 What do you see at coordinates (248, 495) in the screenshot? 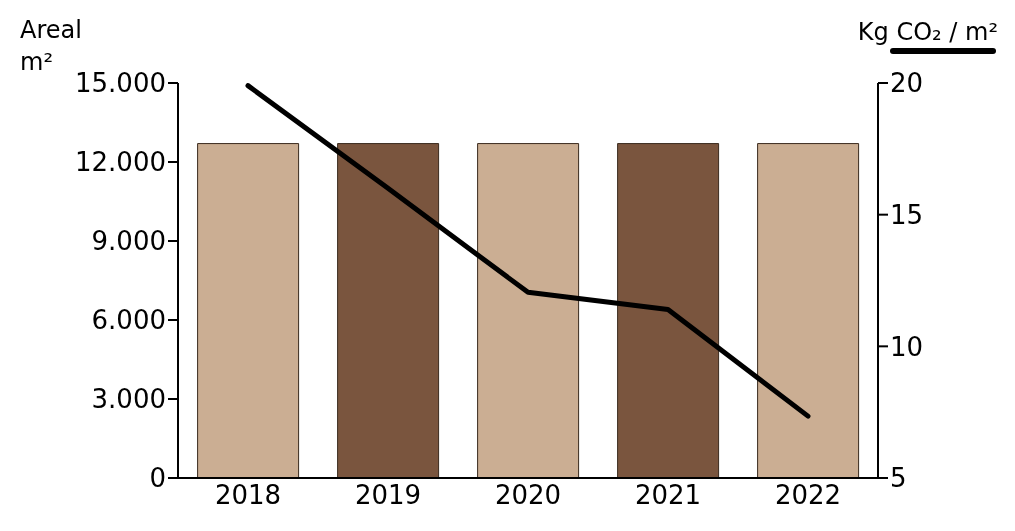
I see `x-tick-label: 2018` at bounding box center [248, 495].